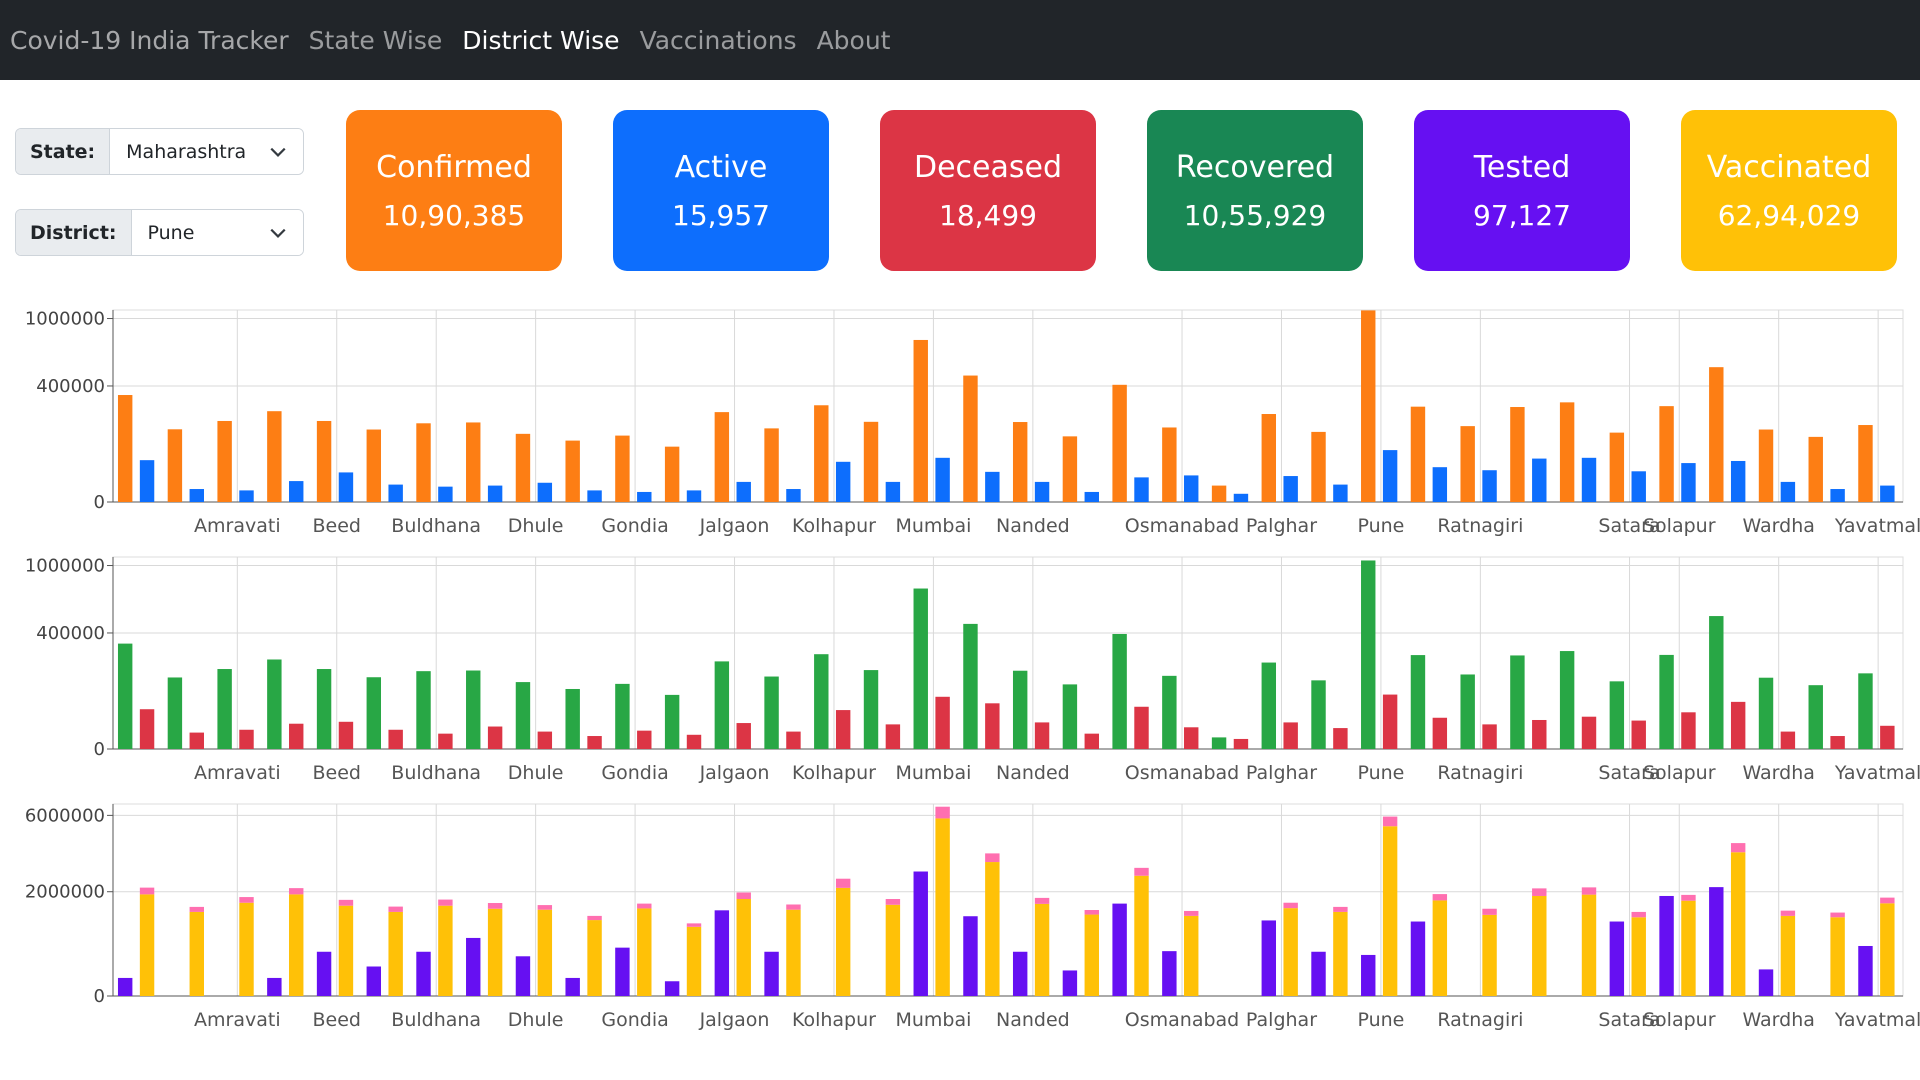 The image size is (1920, 1080). Describe the element at coordinates (375, 40) in the screenshot. I see `nav-state-wise: State Wise` at that location.